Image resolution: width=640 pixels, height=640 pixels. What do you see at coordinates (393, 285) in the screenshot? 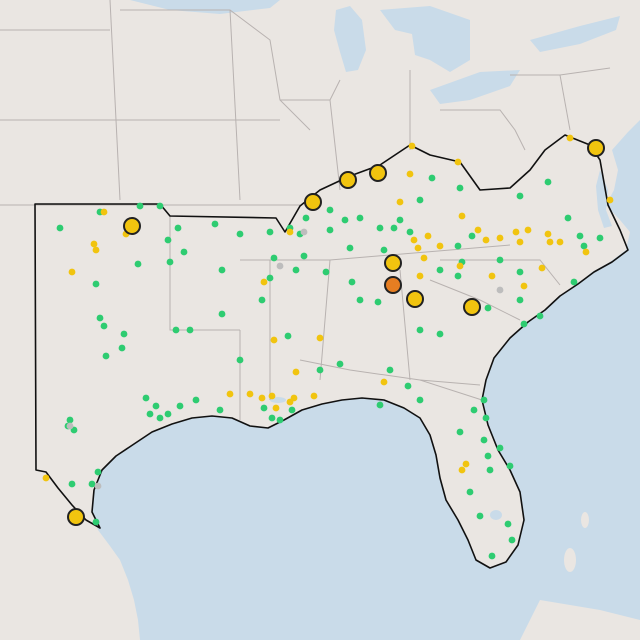
I see `alert-site-marker` at bounding box center [393, 285].